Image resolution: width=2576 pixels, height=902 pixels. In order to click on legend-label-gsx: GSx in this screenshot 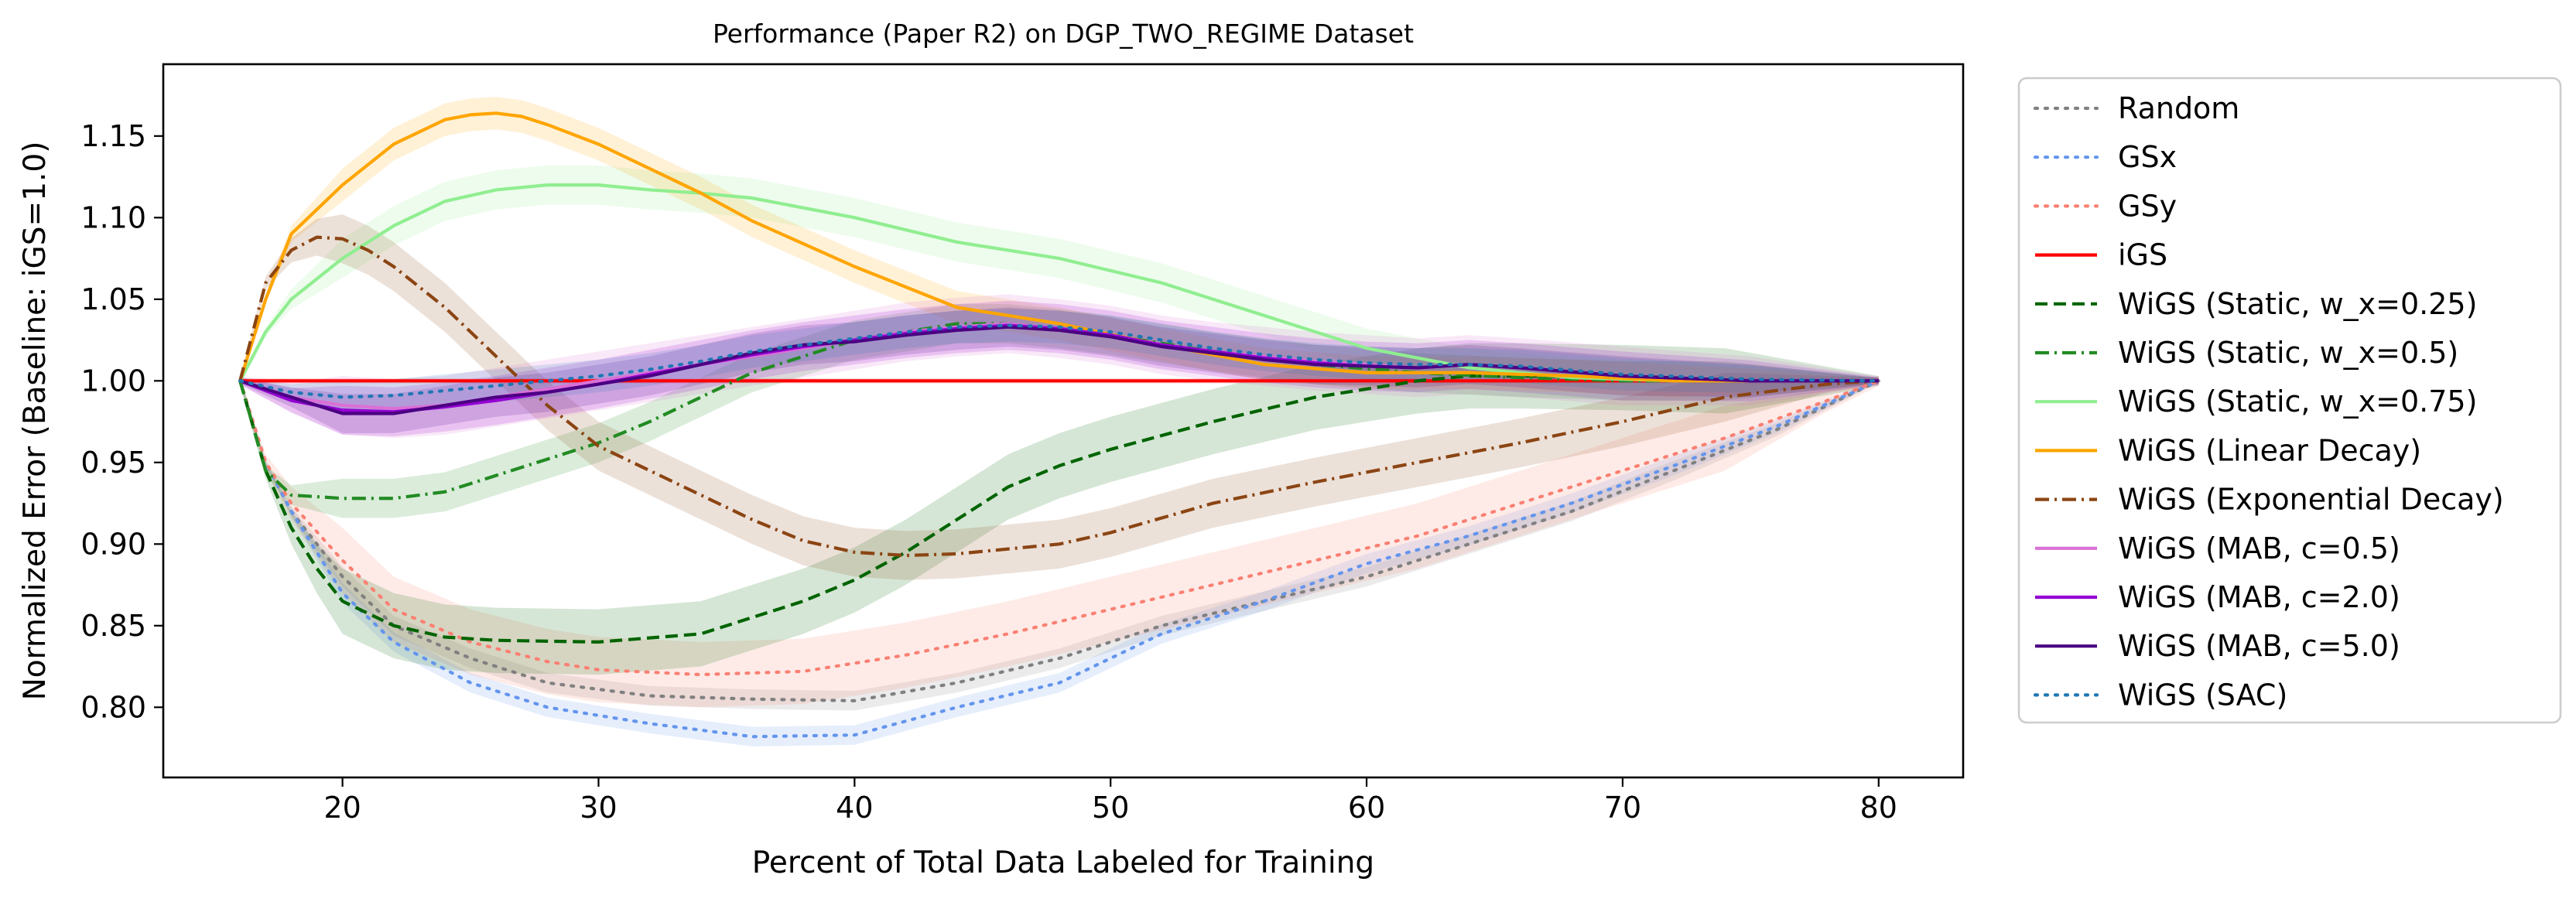, I will do `click(2148, 157)`.